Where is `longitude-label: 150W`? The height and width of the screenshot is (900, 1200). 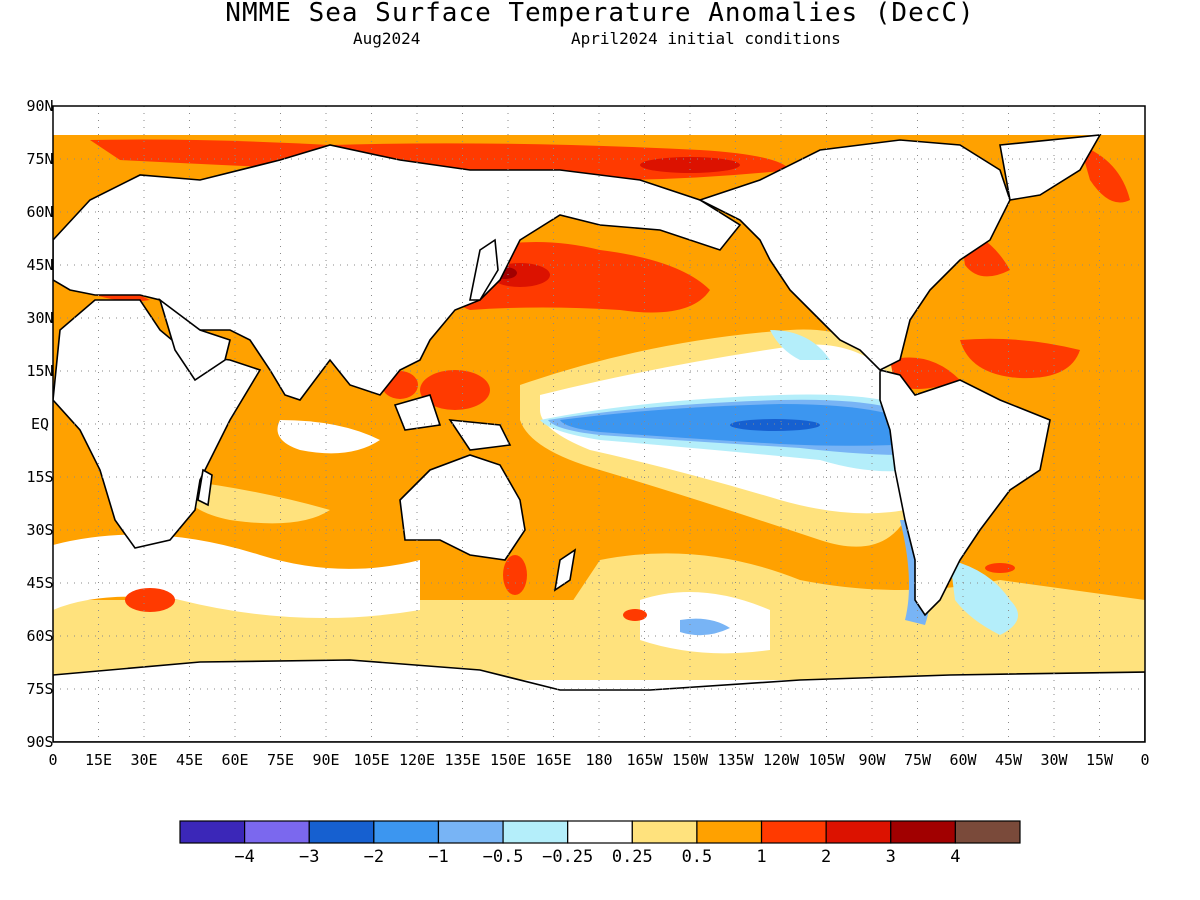 longitude-label: 150W is located at coordinates (690, 760).